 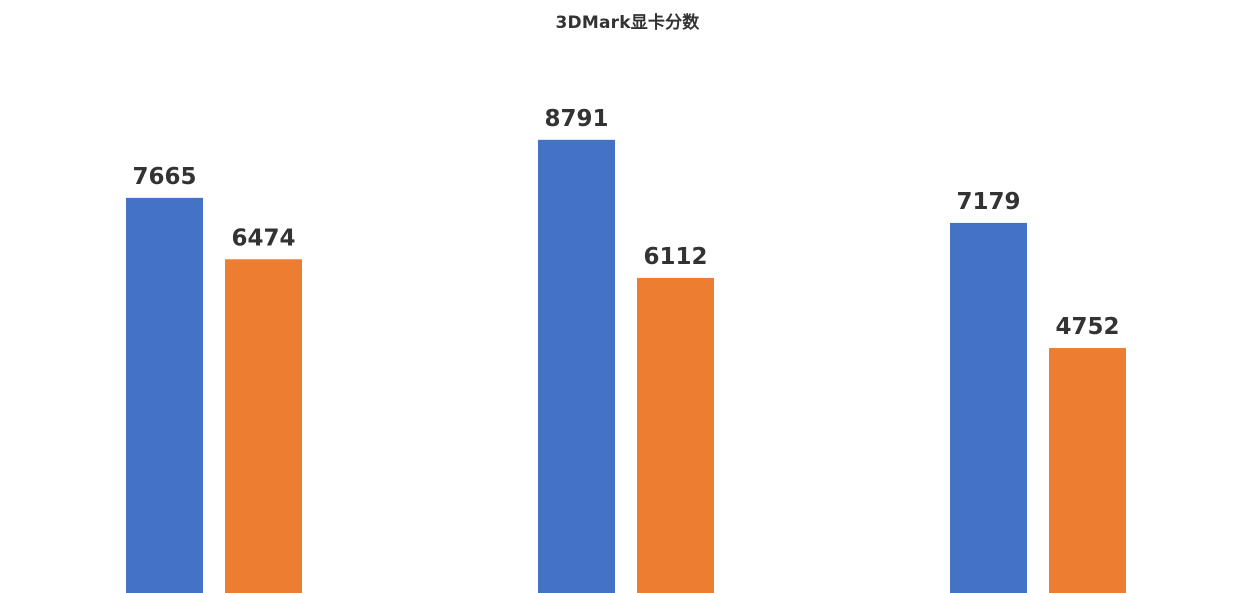 What do you see at coordinates (263, 238) in the screenshot?
I see `data-label-series2-group1: 6474` at bounding box center [263, 238].